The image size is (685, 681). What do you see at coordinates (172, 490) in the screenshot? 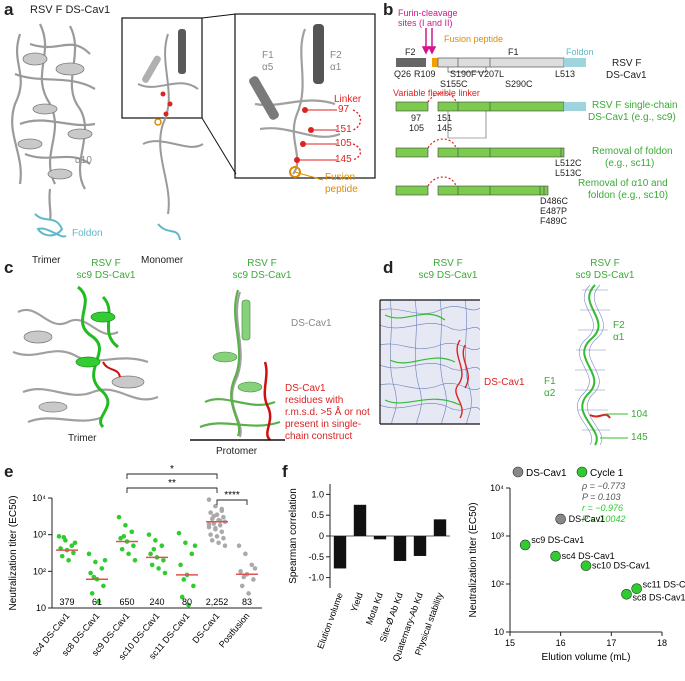
I see `e-significance-bracket` at bounding box center [172, 490].